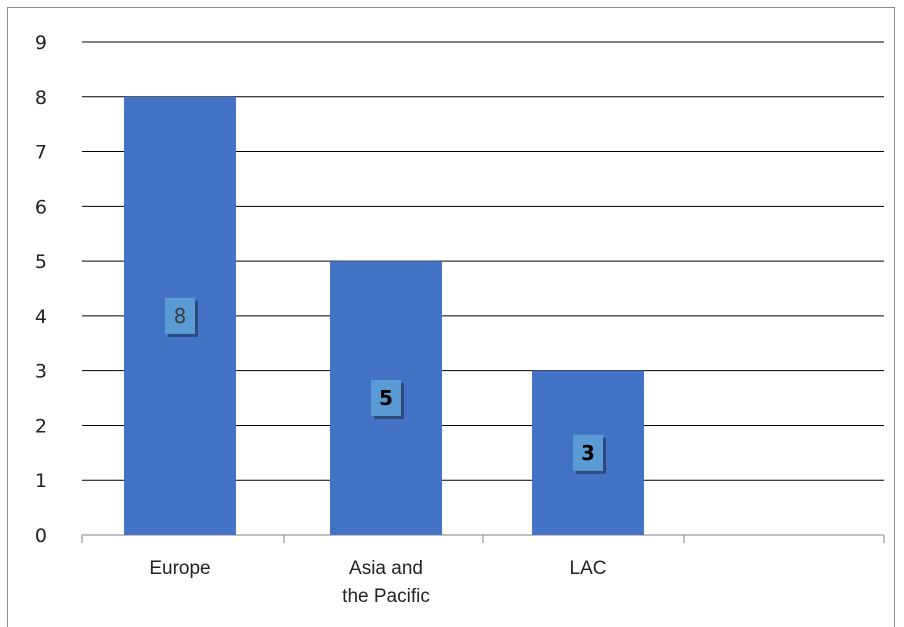  I want to click on data-label: 8, so click(181, 317).